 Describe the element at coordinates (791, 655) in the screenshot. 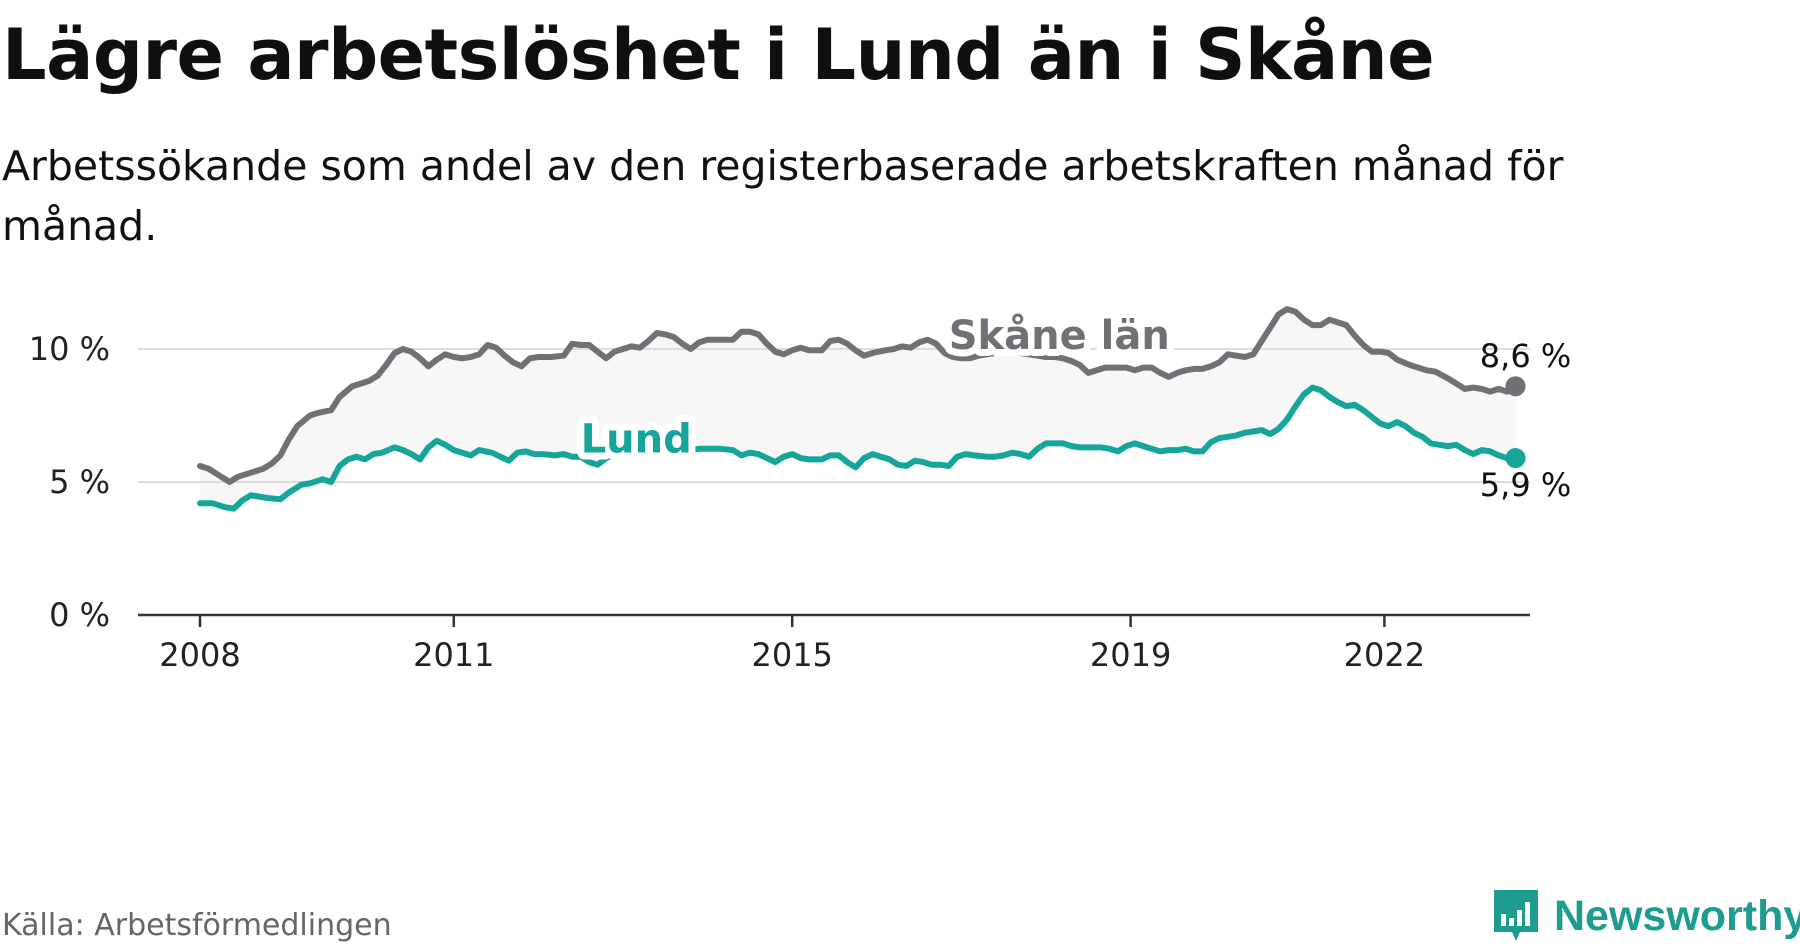

I see `x-tick-label: 2015` at that location.